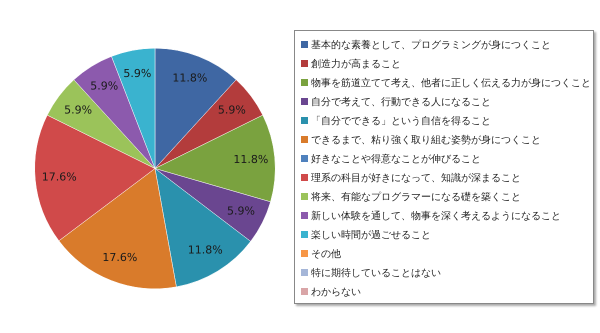 Image resolution: width=600 pixels, height=333 pixels. Describe the element at coordinates (336, 292) in the screenshot. I see `legend-label: わからない` at that location.